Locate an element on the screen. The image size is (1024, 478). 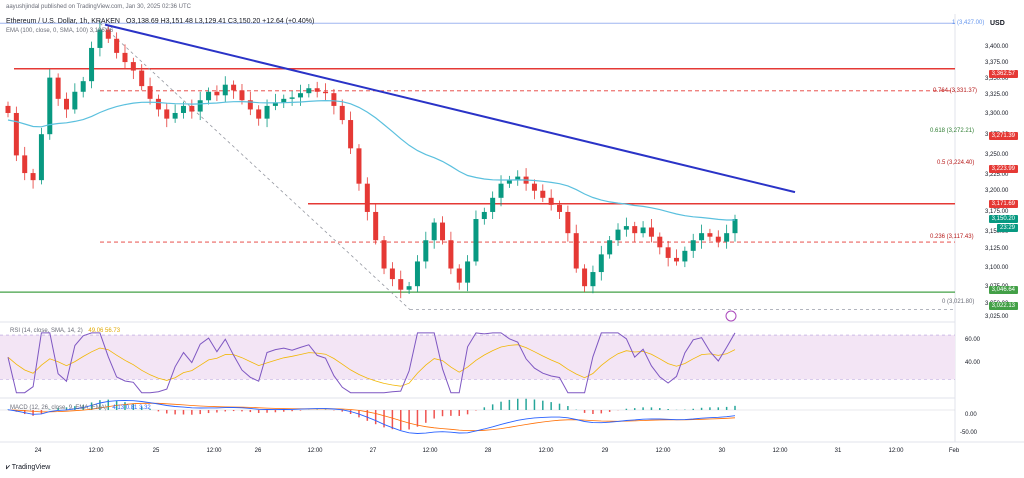
price-badge: 3,223.99 is located at coordinates (1003, 169).